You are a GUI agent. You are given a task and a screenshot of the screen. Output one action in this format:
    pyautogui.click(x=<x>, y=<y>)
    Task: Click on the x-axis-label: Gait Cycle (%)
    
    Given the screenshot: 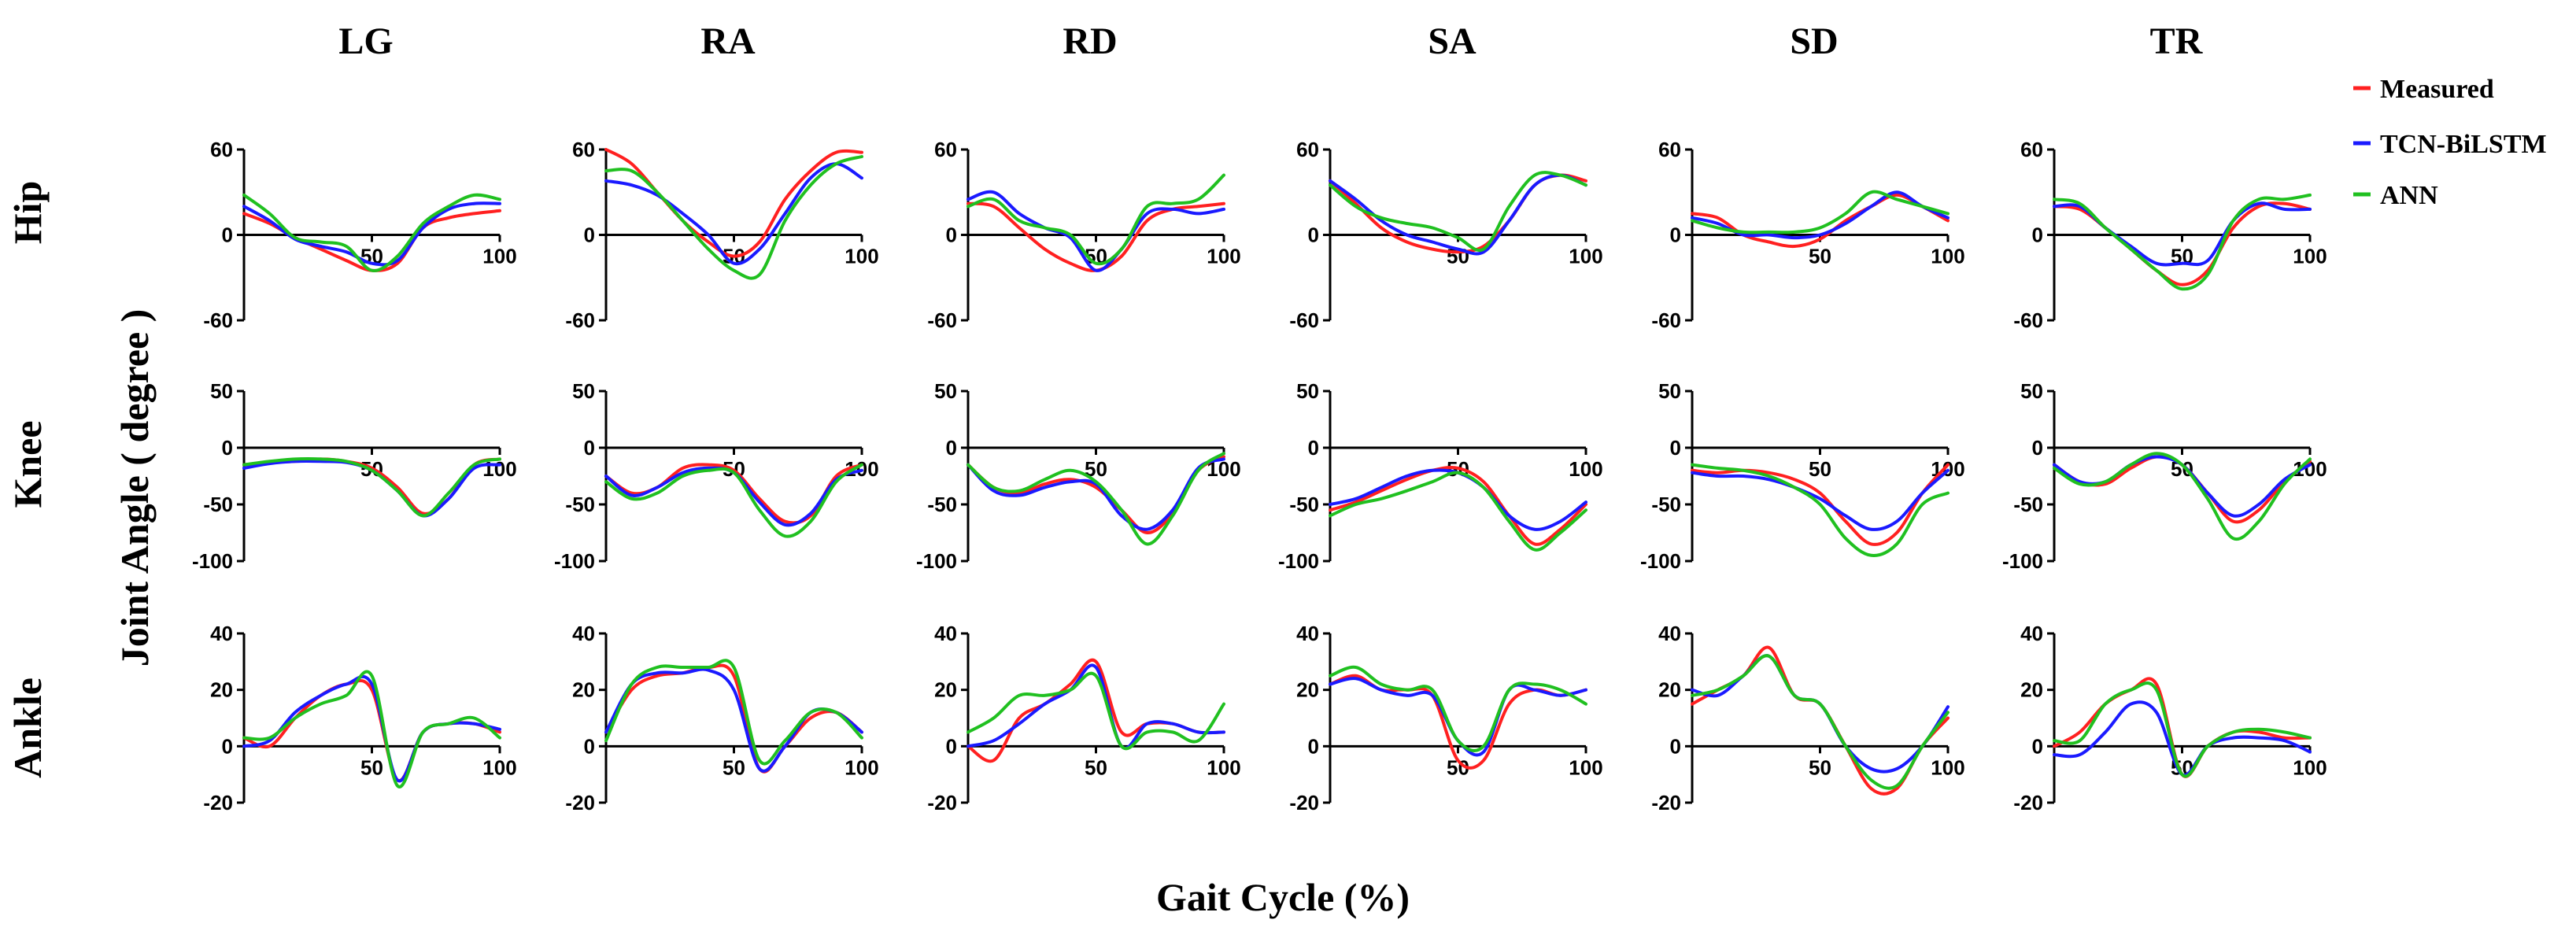 What is the action you would take?
    pyautogui.click(x=1283, y=897)
    